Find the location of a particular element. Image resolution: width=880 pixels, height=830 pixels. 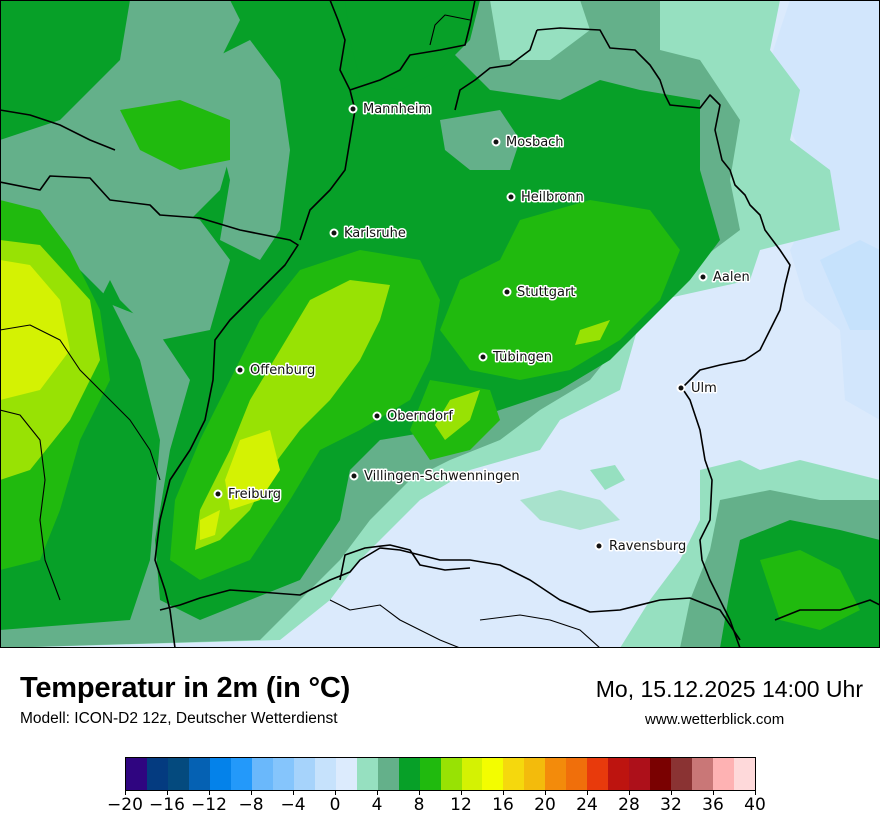

colorbar-tick-label: 36 is located at coordinates (713, 805).